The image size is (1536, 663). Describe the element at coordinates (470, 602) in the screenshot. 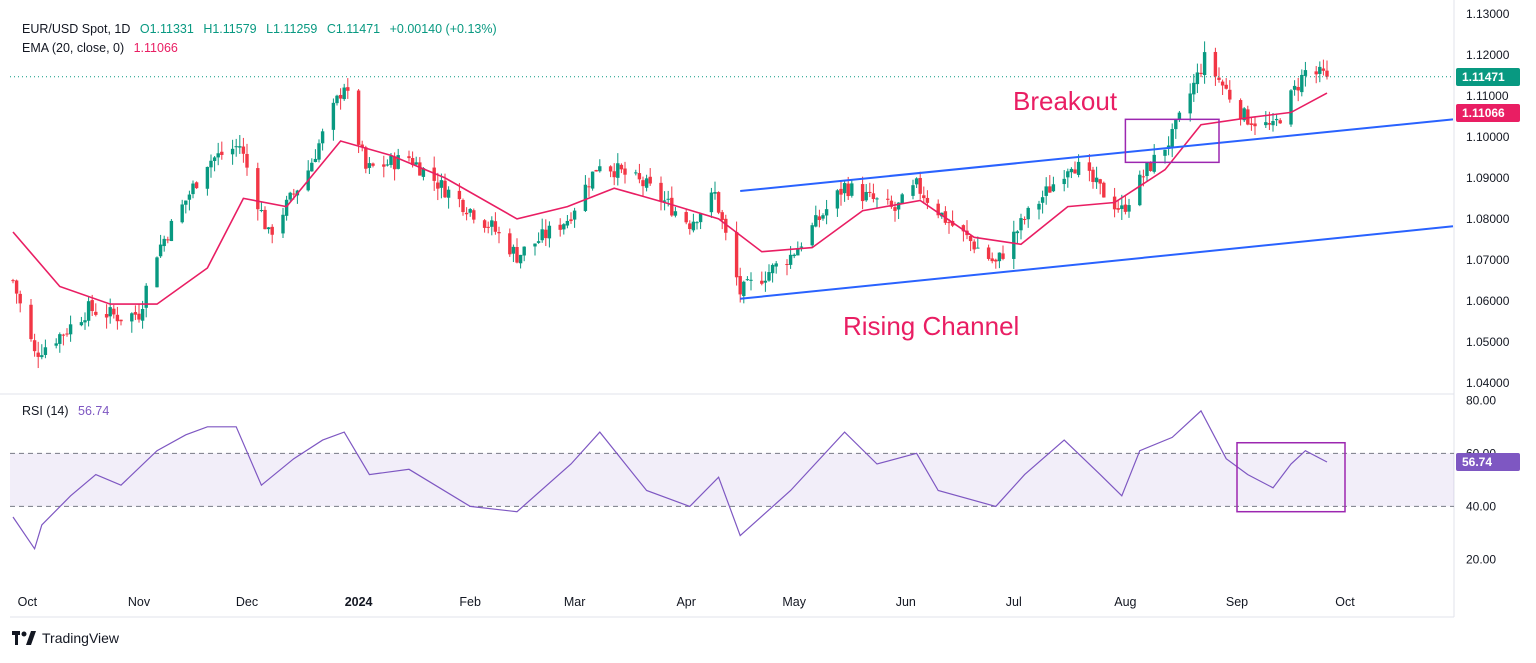

I see `time-axis-tick: Feb` at that location.